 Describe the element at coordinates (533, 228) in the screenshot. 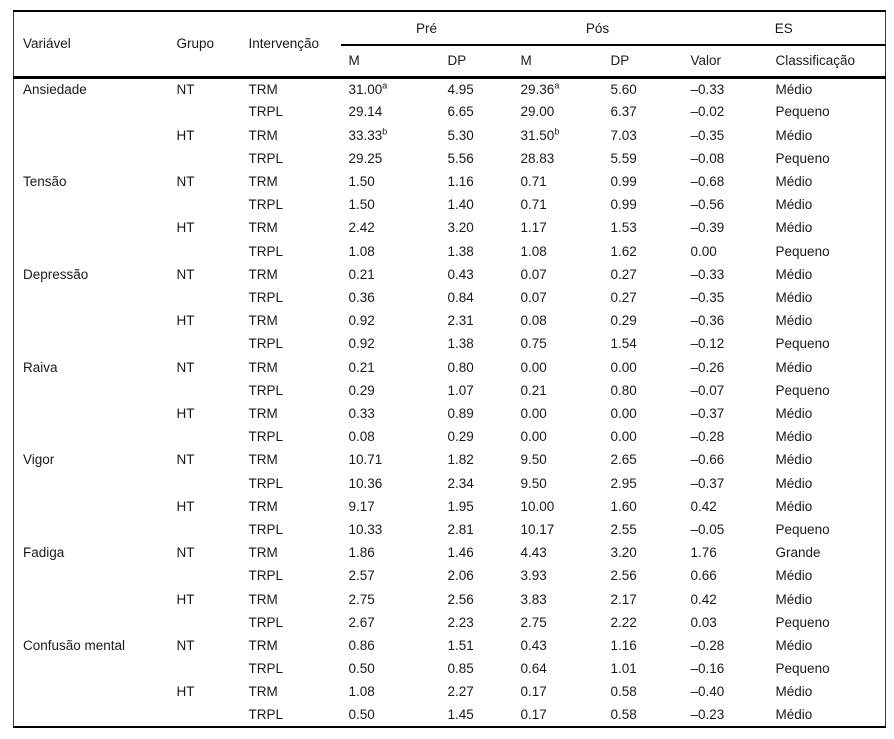

I see `cell-pos-m: 1.17` at that location.